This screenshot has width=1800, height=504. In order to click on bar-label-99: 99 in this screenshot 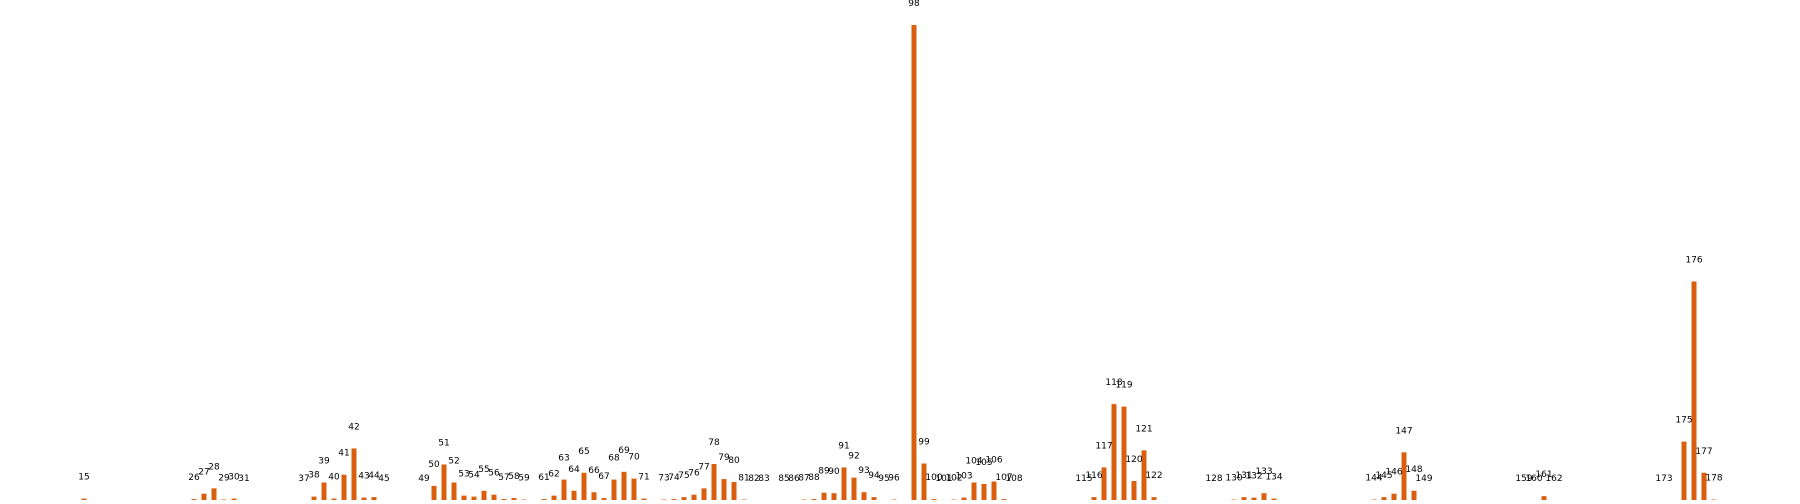, I will do `click(924, 443)`.